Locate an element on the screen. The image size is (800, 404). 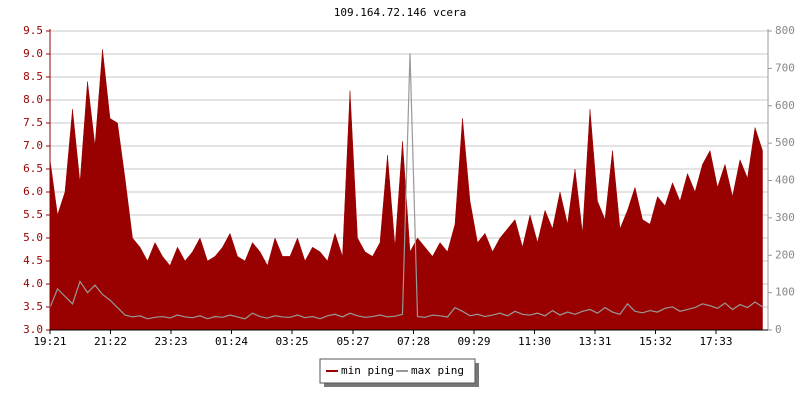
y2-tick-label: 0 is located at coordinates (778, 329).